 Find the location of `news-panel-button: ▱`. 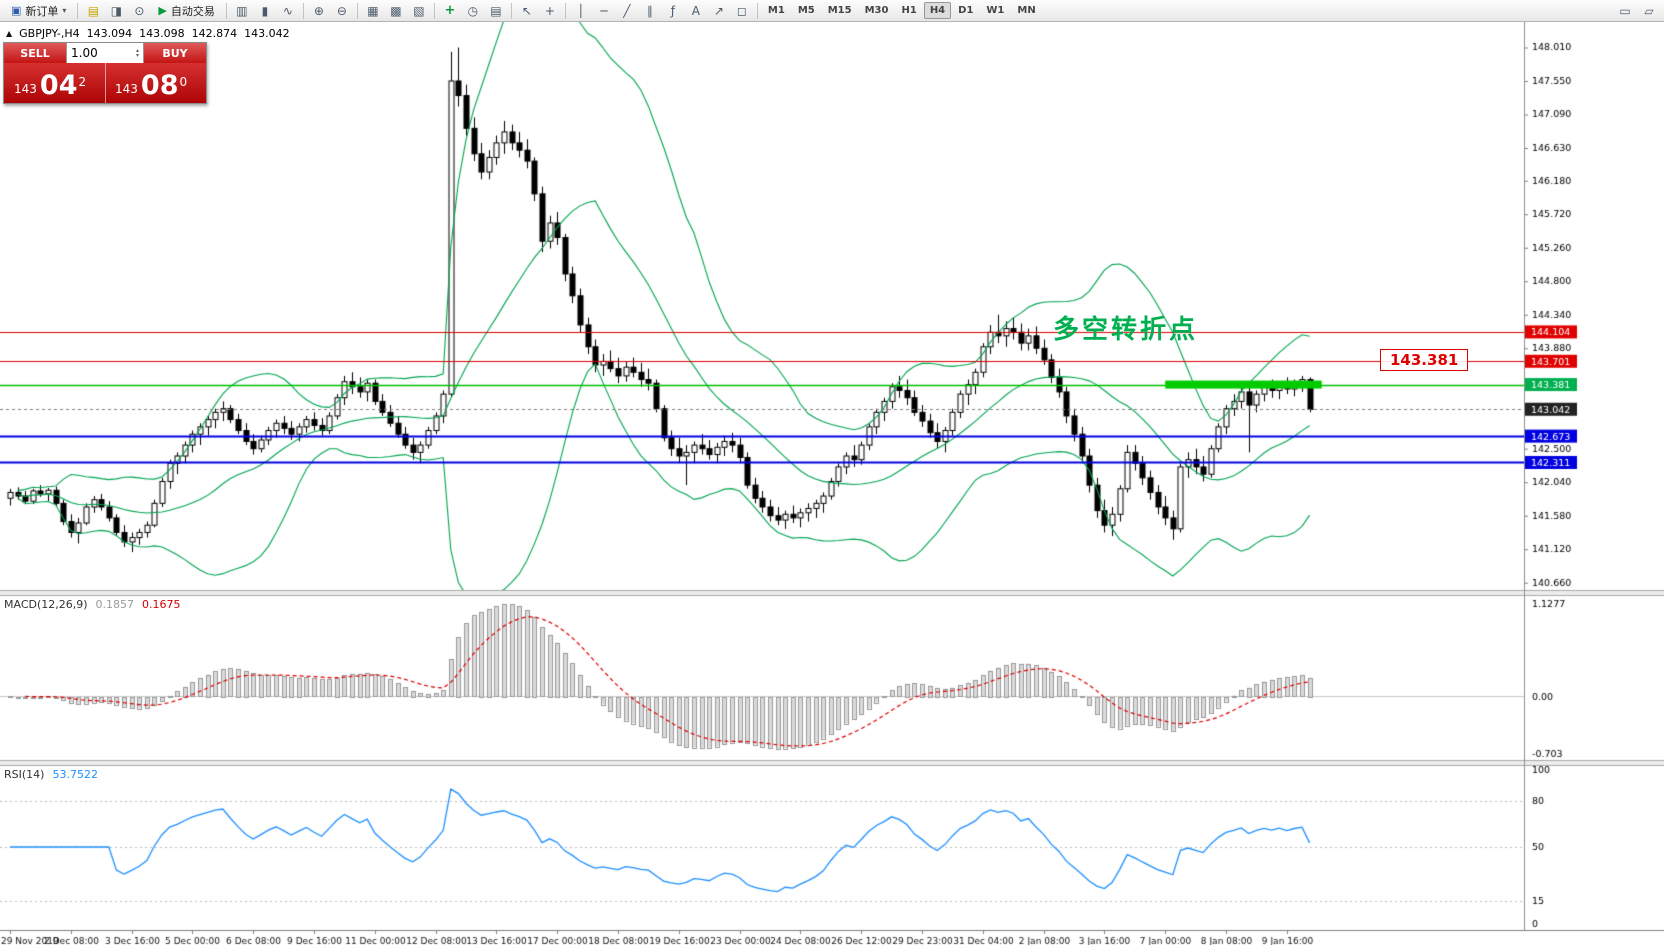

news-panel-button: ▱ is located at coordinates (1649, 11).